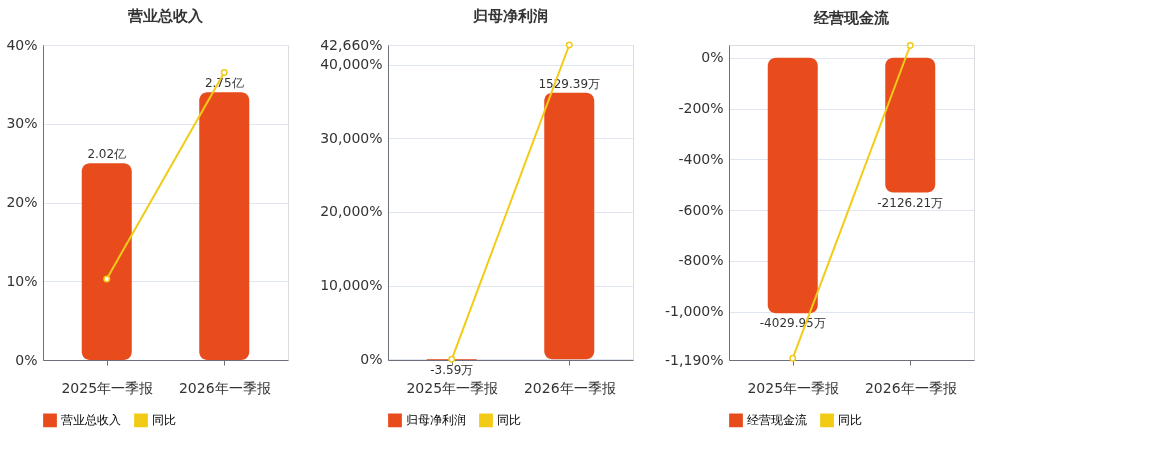  Describe the element at coordinates (436, 420) in the screenshot. I see `legend-label: 归母净利润` at that location.